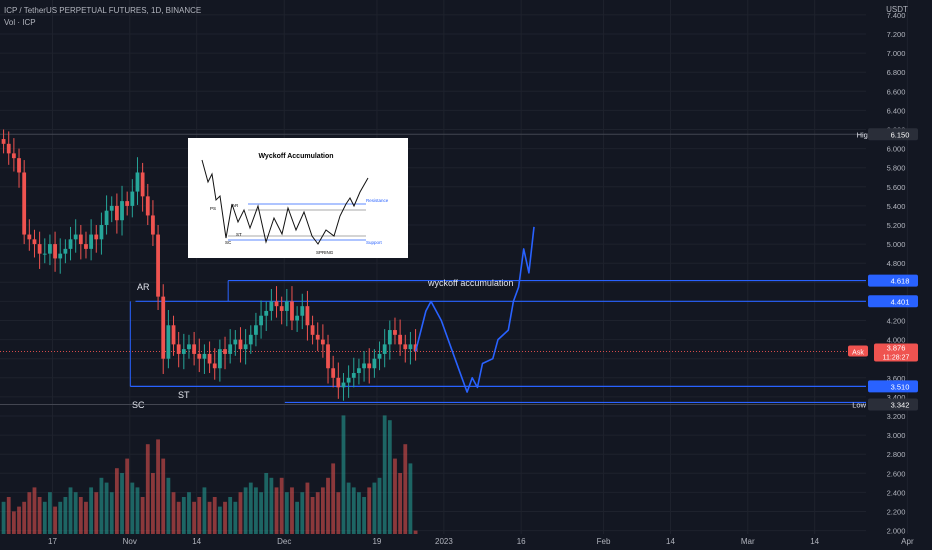 The height and width of the screenshot is (550, 932). What do you see at coordinates (896, 531) in the screenshot?
I see `price-tick-label: 2.000` at bounding box center [896, 531].